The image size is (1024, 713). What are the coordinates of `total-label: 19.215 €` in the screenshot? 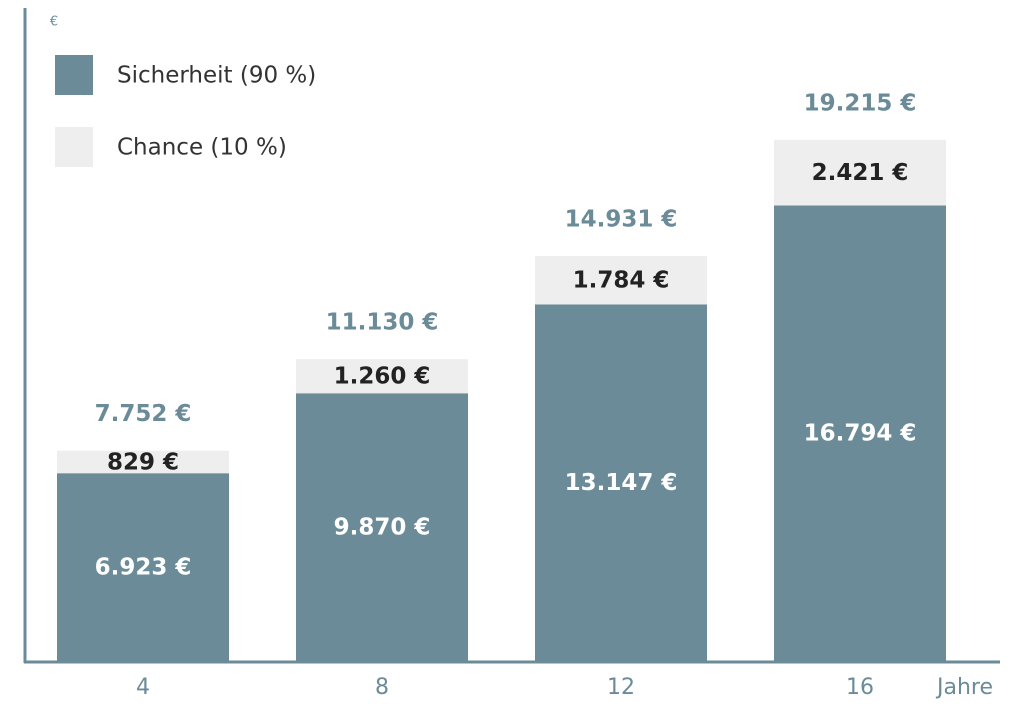 It's located at (860, 103).